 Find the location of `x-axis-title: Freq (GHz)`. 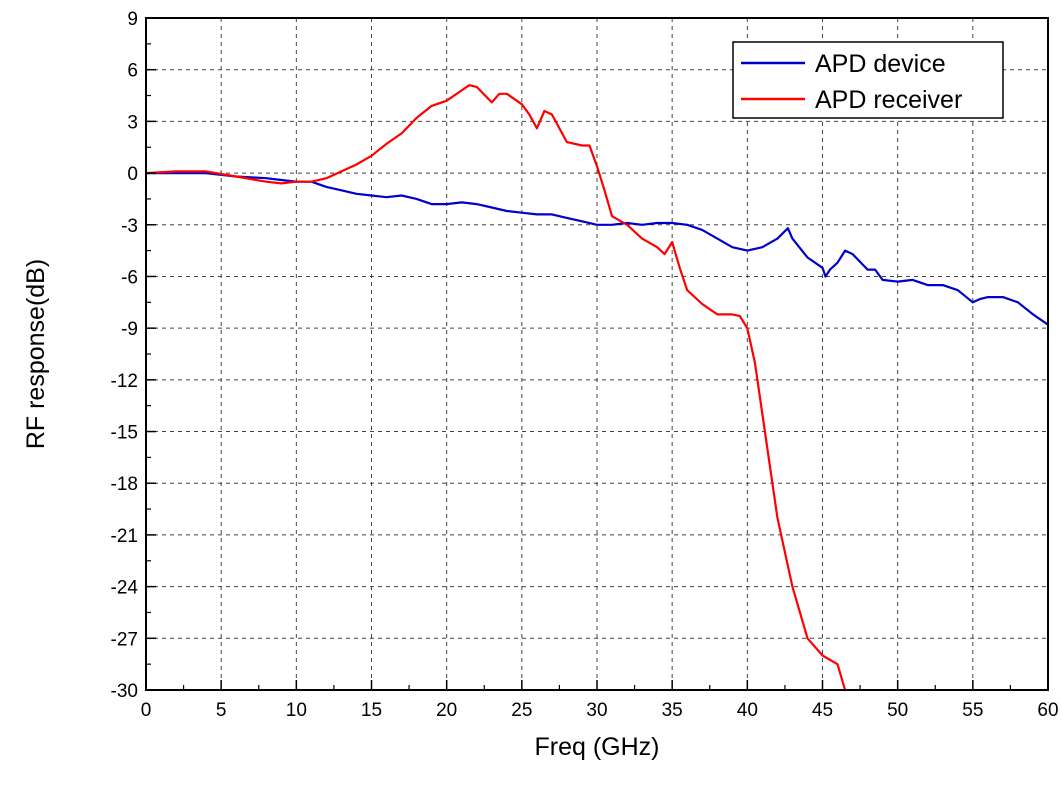

x-axis-title: Freq (GHz) is located at coordinates (597, 747).